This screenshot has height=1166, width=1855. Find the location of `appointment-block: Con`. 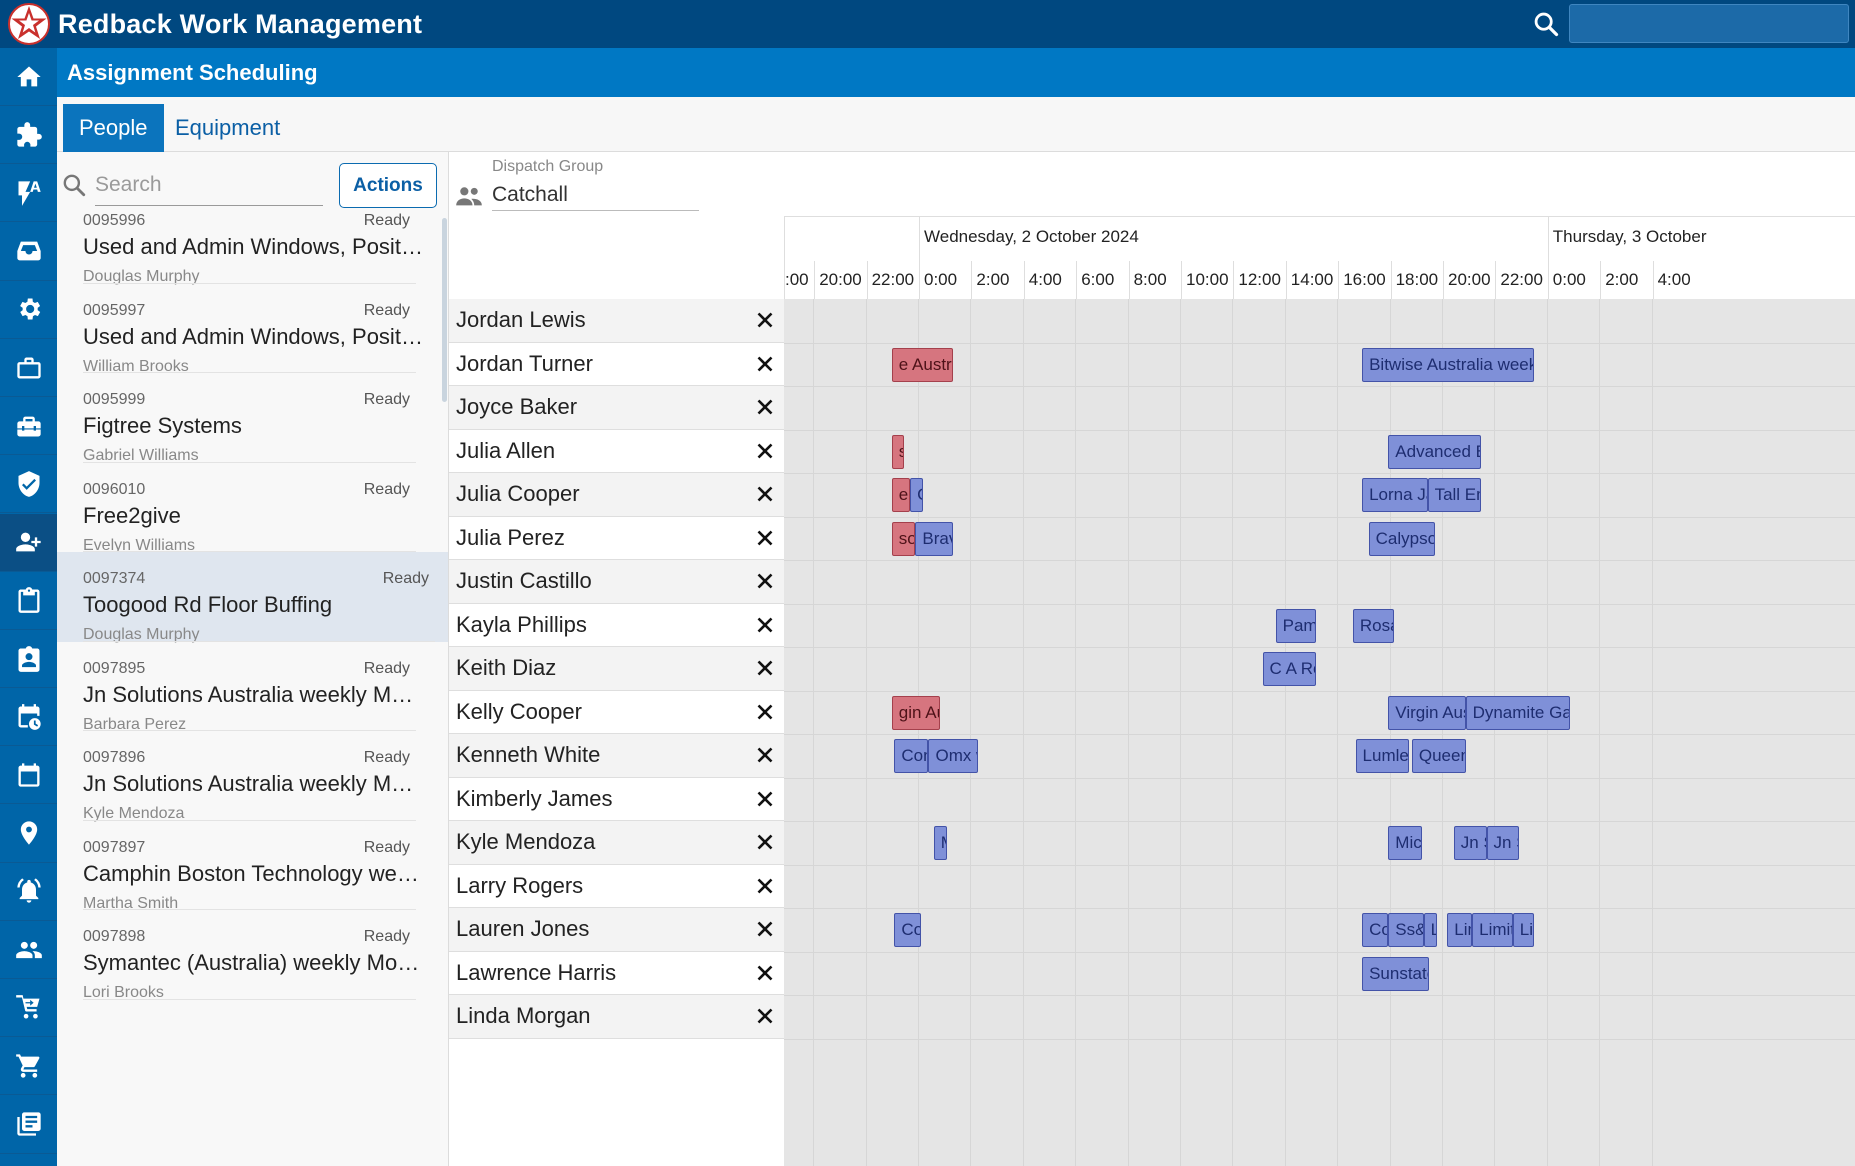

appointment-block: Con is located at coordinates (911, 756).